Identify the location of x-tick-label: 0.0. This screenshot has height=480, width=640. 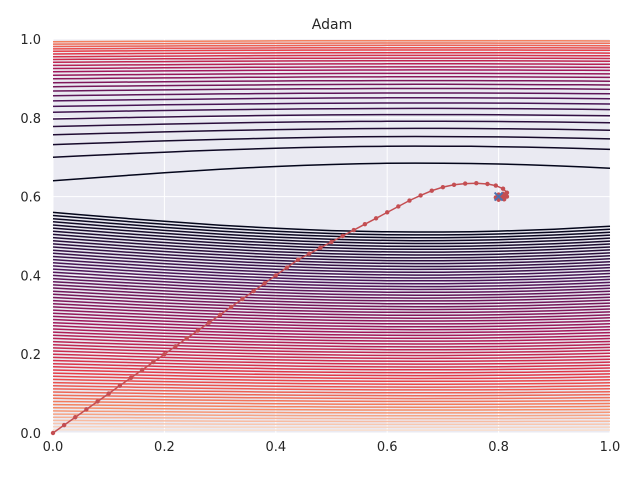
(53, 447).